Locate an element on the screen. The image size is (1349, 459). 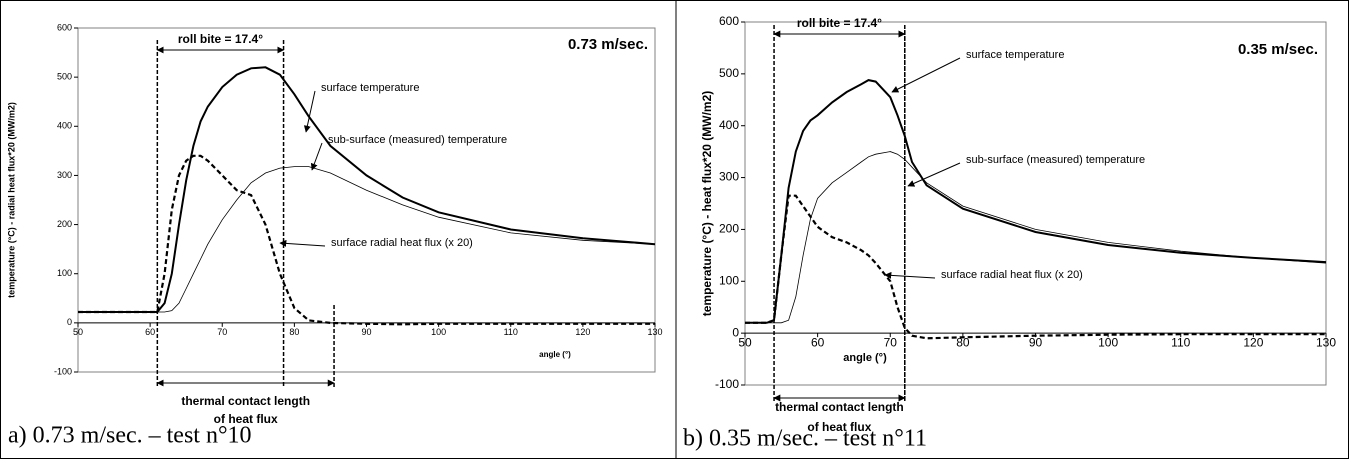
y-axis-label: temperature (°C) - heat flux*20 (MW/m2) is located at coordinates (707, 204).